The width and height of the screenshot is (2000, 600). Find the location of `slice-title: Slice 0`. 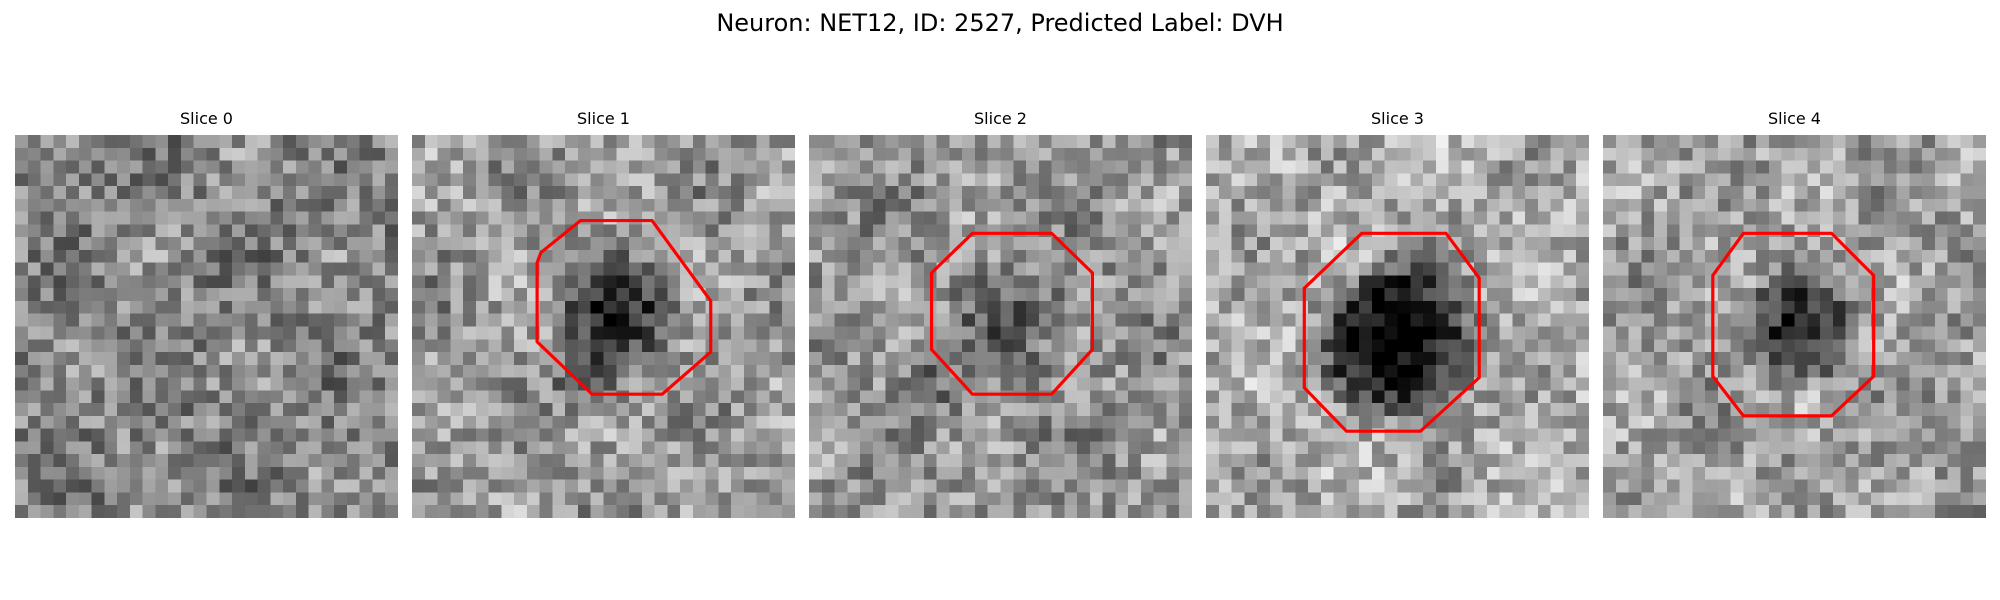

slice-title: Slice 0 is located at coordinates (206, 118).